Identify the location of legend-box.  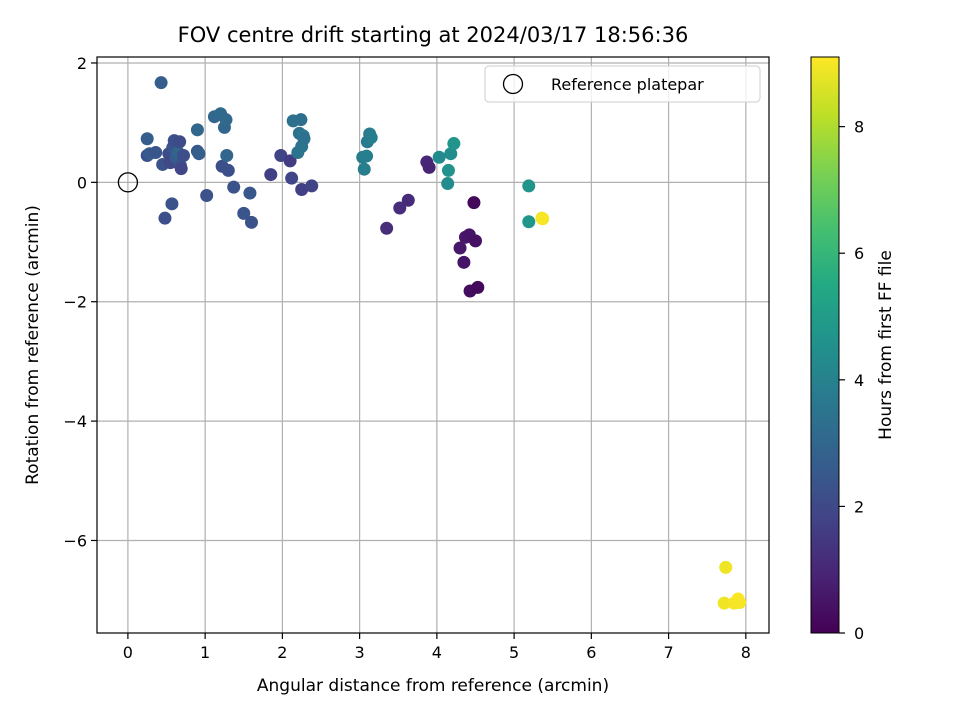
(622, 84).